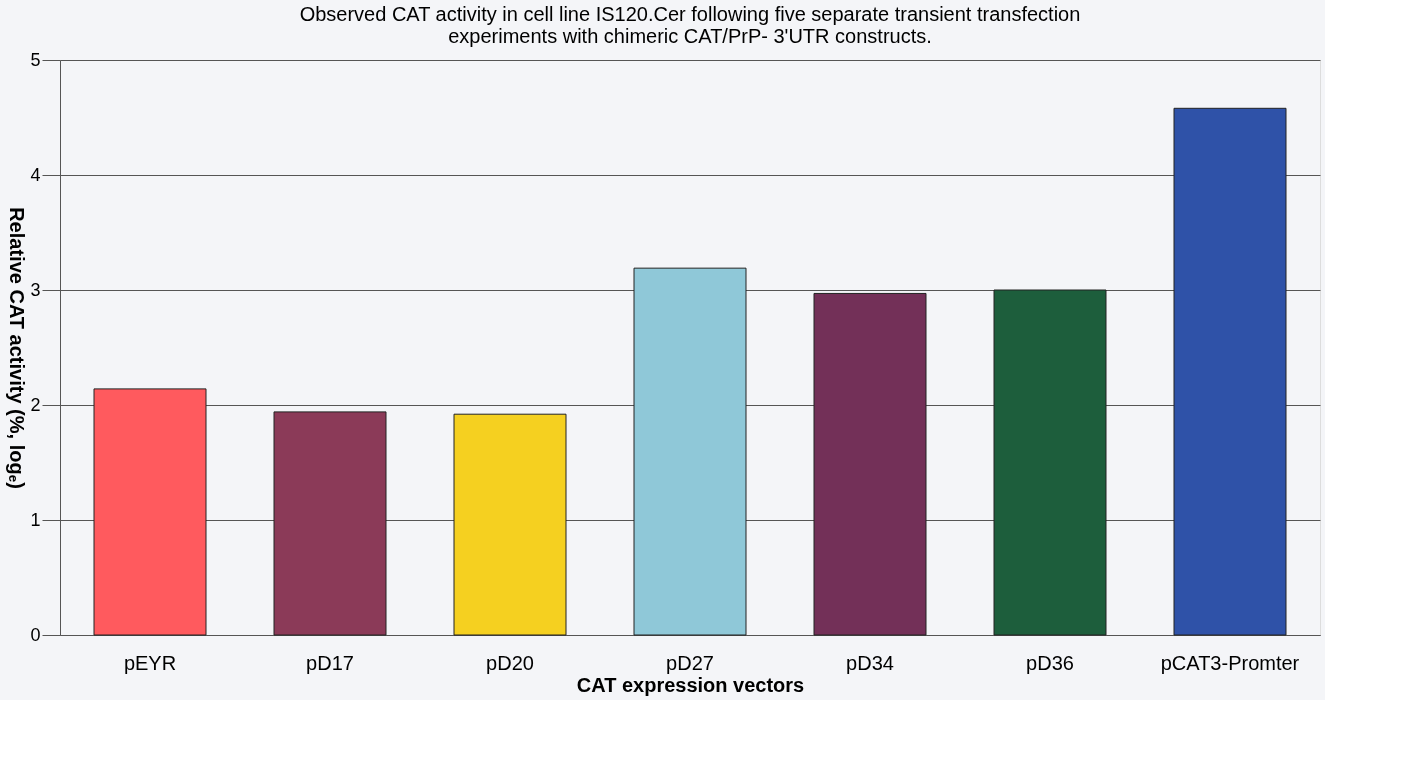 The width and height of the screenshot is (1417, 782). What do you see at coordinates (150, 662) in the screenshot?
I see `x-tick-label: pEYR` at bounding box center [150, 662].